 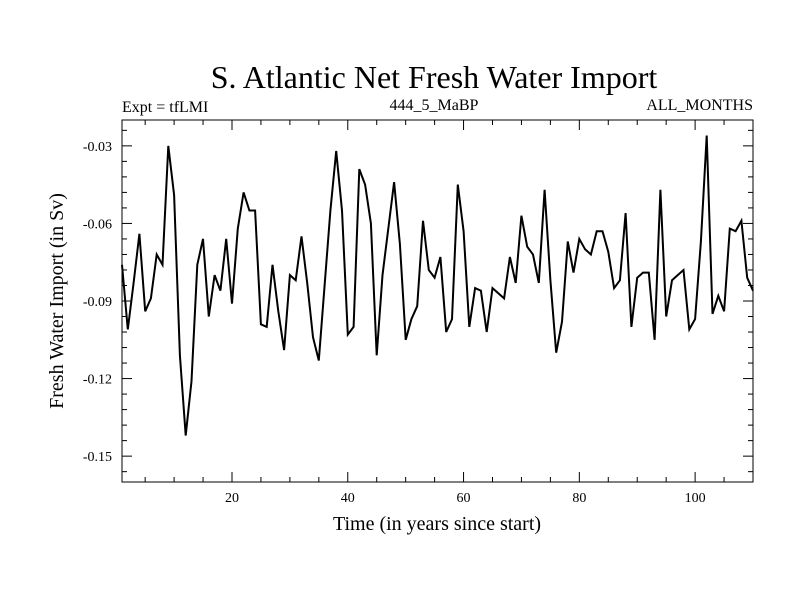 I want to click on y-axis-label: Fresh Water Import (in Sv), so click(x=57, y=301).